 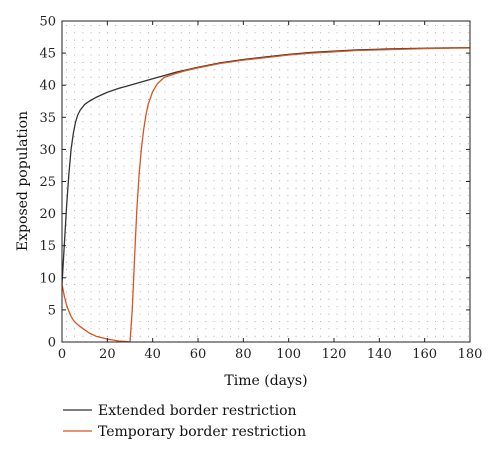 What do you see at coordinates (243, 354) in the screenshot?
I see `x-tick-label: 80` at bounding box center [243, 354].